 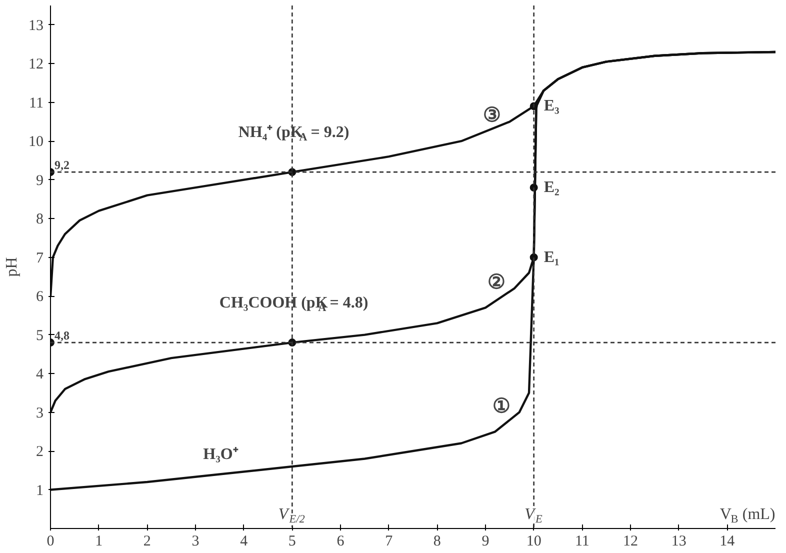 What do you see at coordinates (62, 165) in the screenshot?
I see `ref-line-label: 9,2` at bounding box center [62, 165].